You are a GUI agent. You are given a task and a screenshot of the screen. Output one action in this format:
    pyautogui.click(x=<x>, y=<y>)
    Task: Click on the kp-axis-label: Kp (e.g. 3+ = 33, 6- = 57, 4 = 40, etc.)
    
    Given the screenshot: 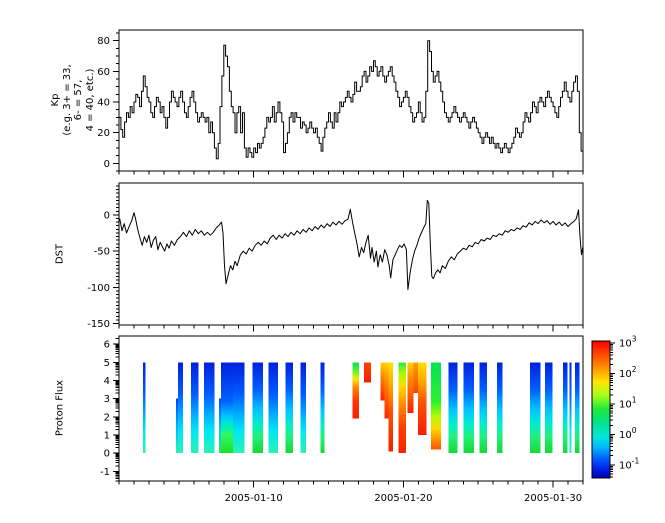 What is the action you would take?
    pyautogui.click(x=73, y=100)
    